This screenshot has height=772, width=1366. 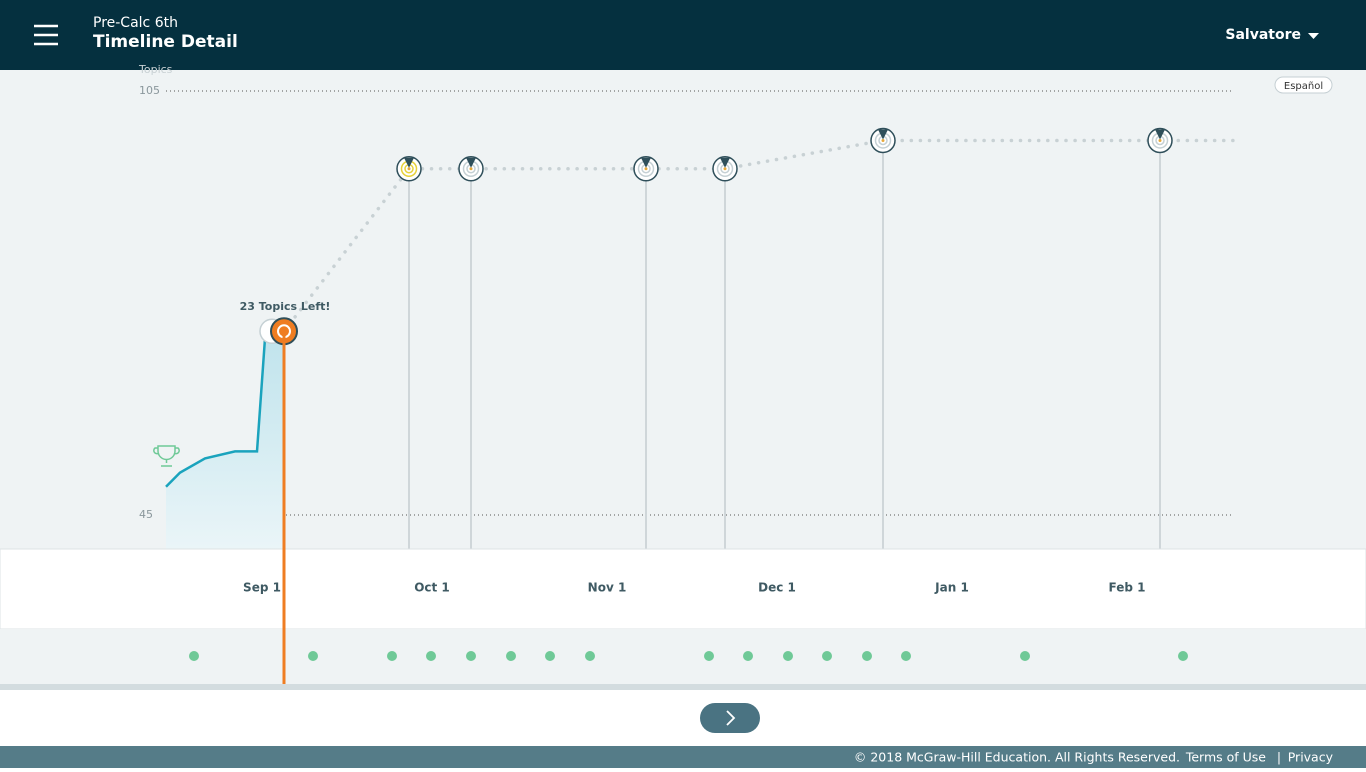 I want to click on trophy-icon, so click(x=166, y=456).